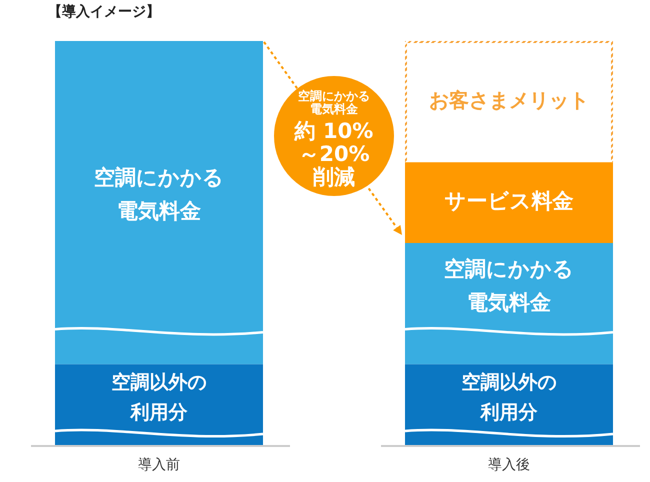 The height and width of the screenshot is (482, 650). What do you see at coordinates (159, 397) in the screenshot?
I see `series-label: 空調以外の利用分` at bounding box center [159, 397].